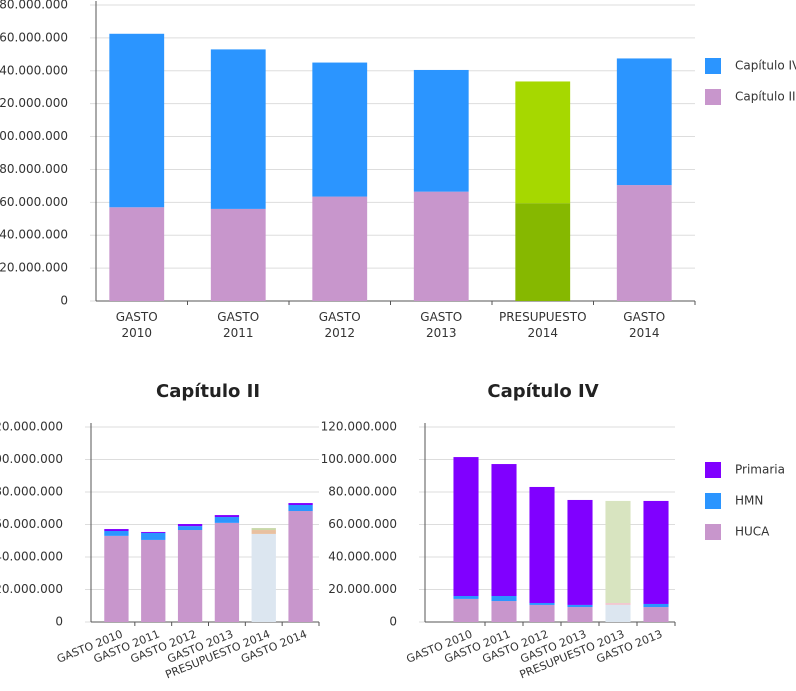 Image resolution: width=796 pixels, height=691 pixels. I want to click on legend-label: Capítulo IV, so click(765, 66).